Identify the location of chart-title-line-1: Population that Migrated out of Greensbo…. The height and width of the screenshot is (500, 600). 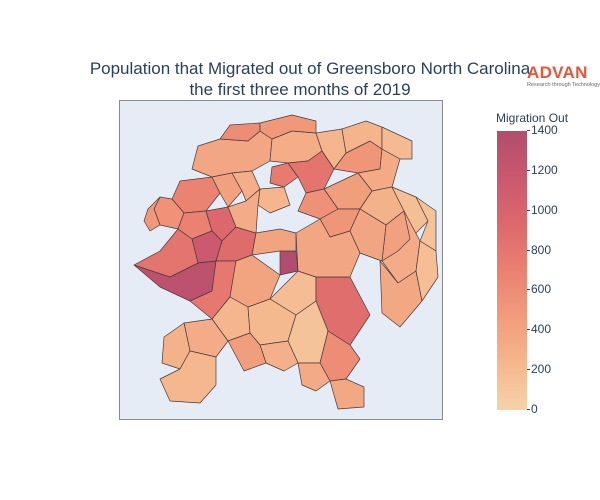
(310, 68).